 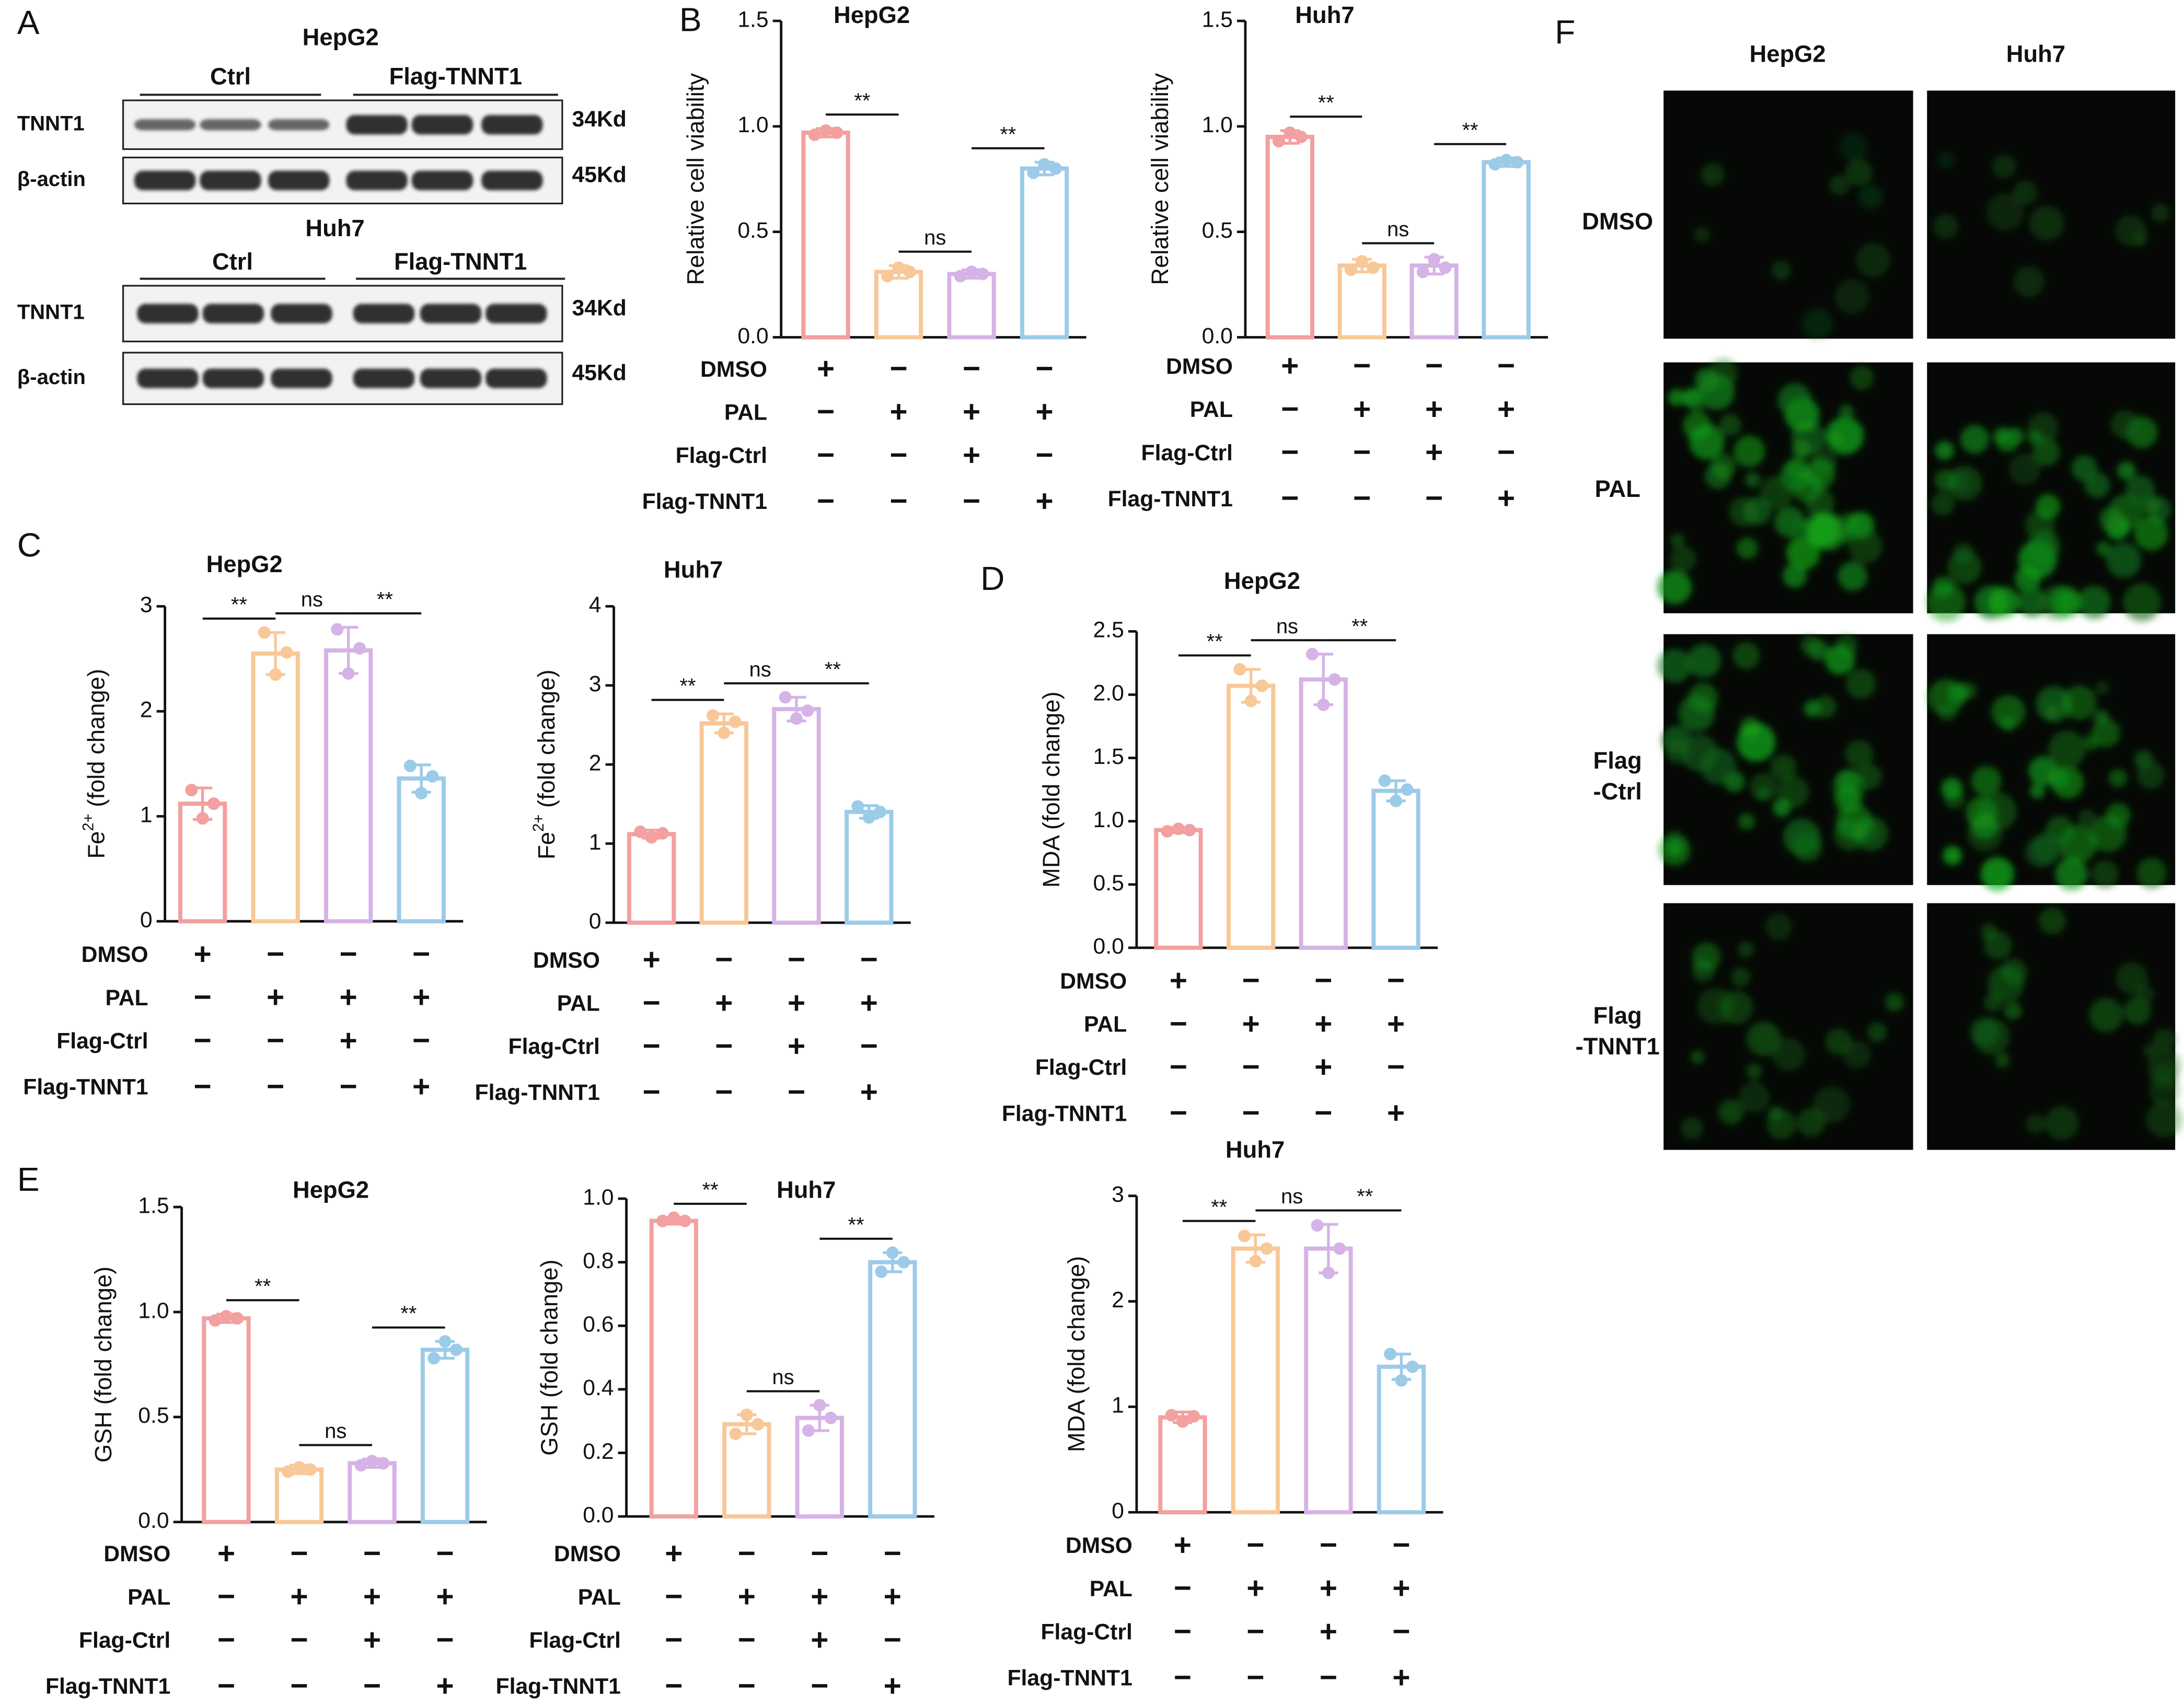 What do you see at coordinates (1618, 221) in the screenshot?
I see `image-row-label: DMSO` at bounding box center [1618, 221].